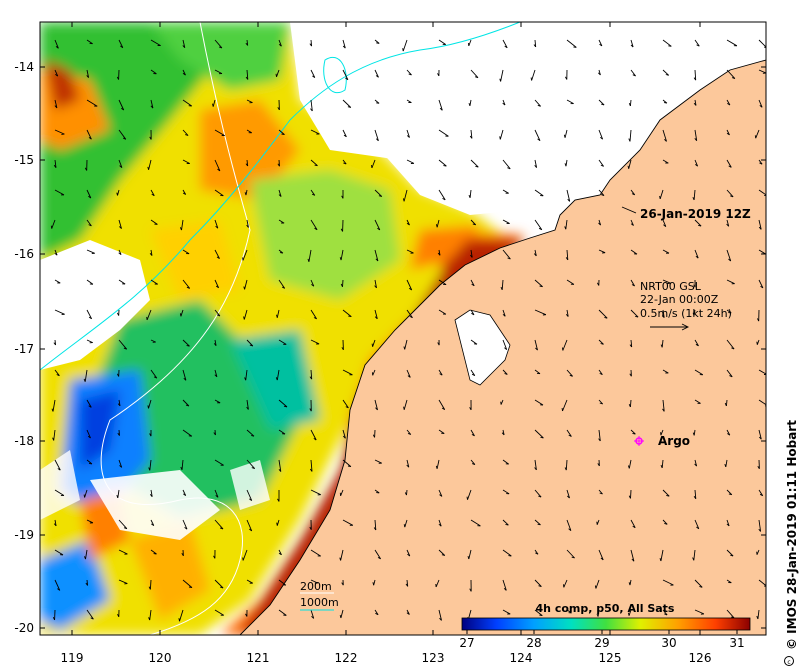 This screenshot has width=809, height=672. I want to click on current-legend-model: NRT00 GSL, so click(671, 286).